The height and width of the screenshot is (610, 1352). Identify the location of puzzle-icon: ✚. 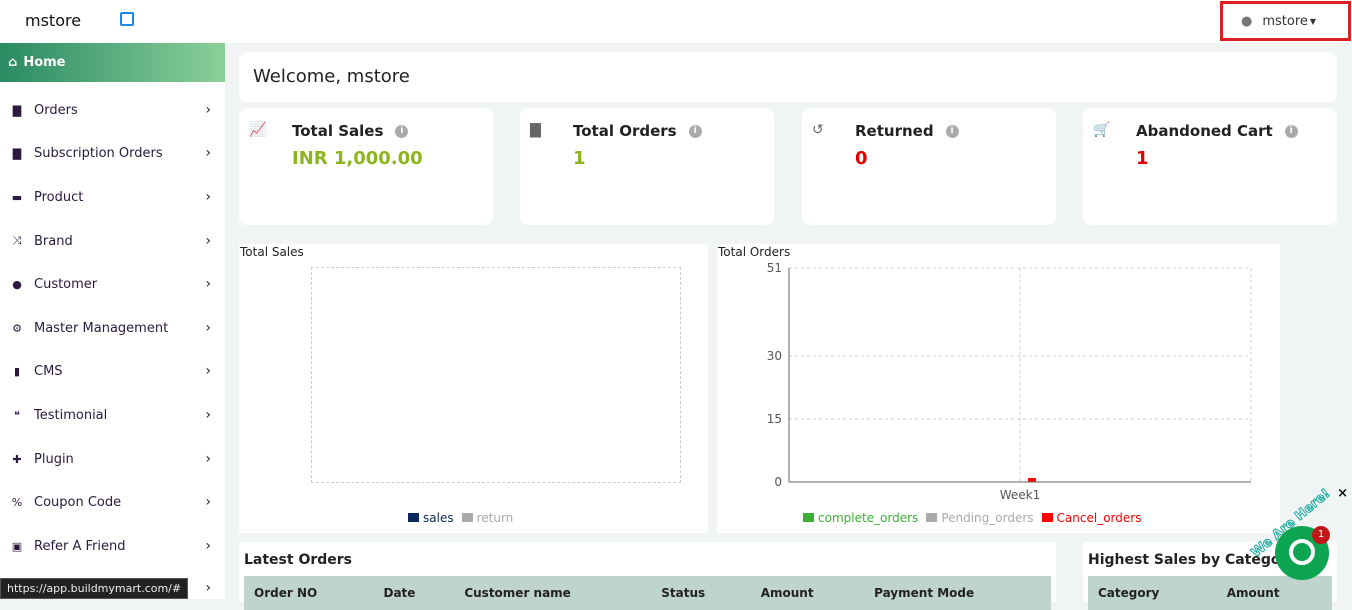
(17, 459).